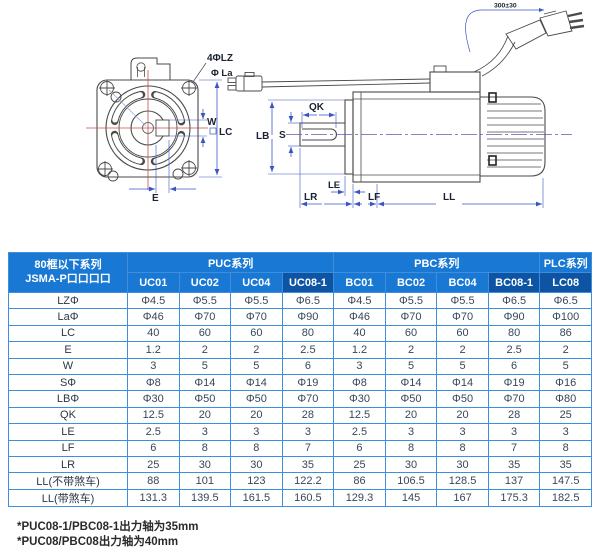 Image resolution: width=600 pixels, height=551 pixels. I want to click on spec-cell: Φ16, so click(565, 382).